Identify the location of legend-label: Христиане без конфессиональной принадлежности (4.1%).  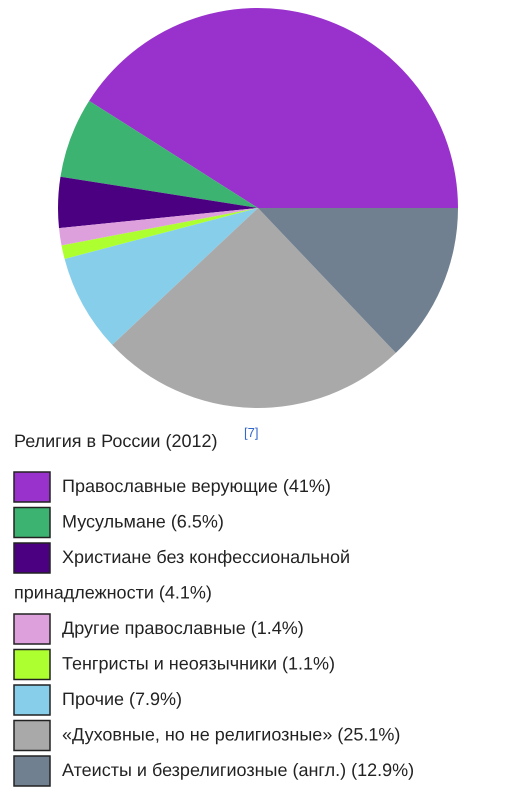
(182, 574).